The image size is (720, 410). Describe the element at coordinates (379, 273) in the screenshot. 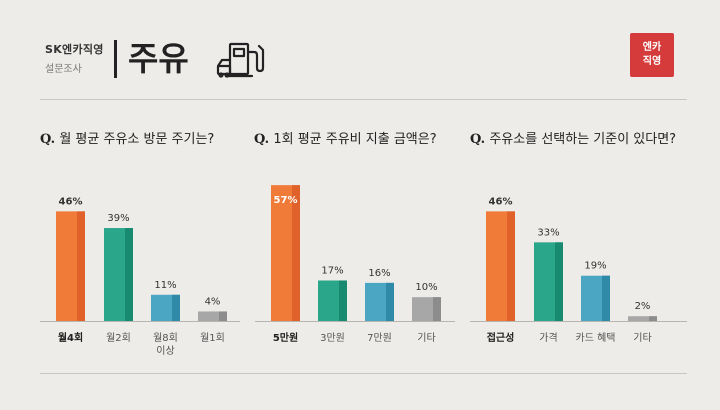

I see `chart-2-value-label: 16%` at that location.